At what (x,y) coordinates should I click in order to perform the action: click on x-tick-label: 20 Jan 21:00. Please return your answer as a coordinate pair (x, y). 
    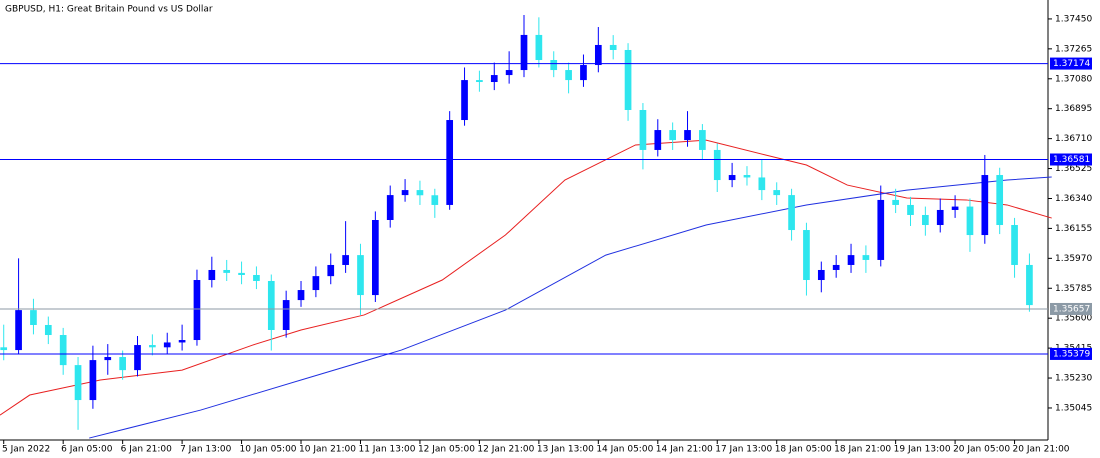
    Looking at the image, I should click on (1041, 450).